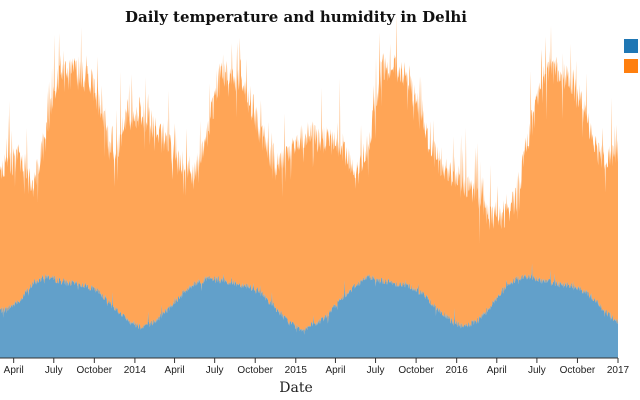 The width and height of the screenshot is (640, 400). Describe the element at coordinates (135, 370) in the screenshot. I see `x-tick-label: 2014` at that location.